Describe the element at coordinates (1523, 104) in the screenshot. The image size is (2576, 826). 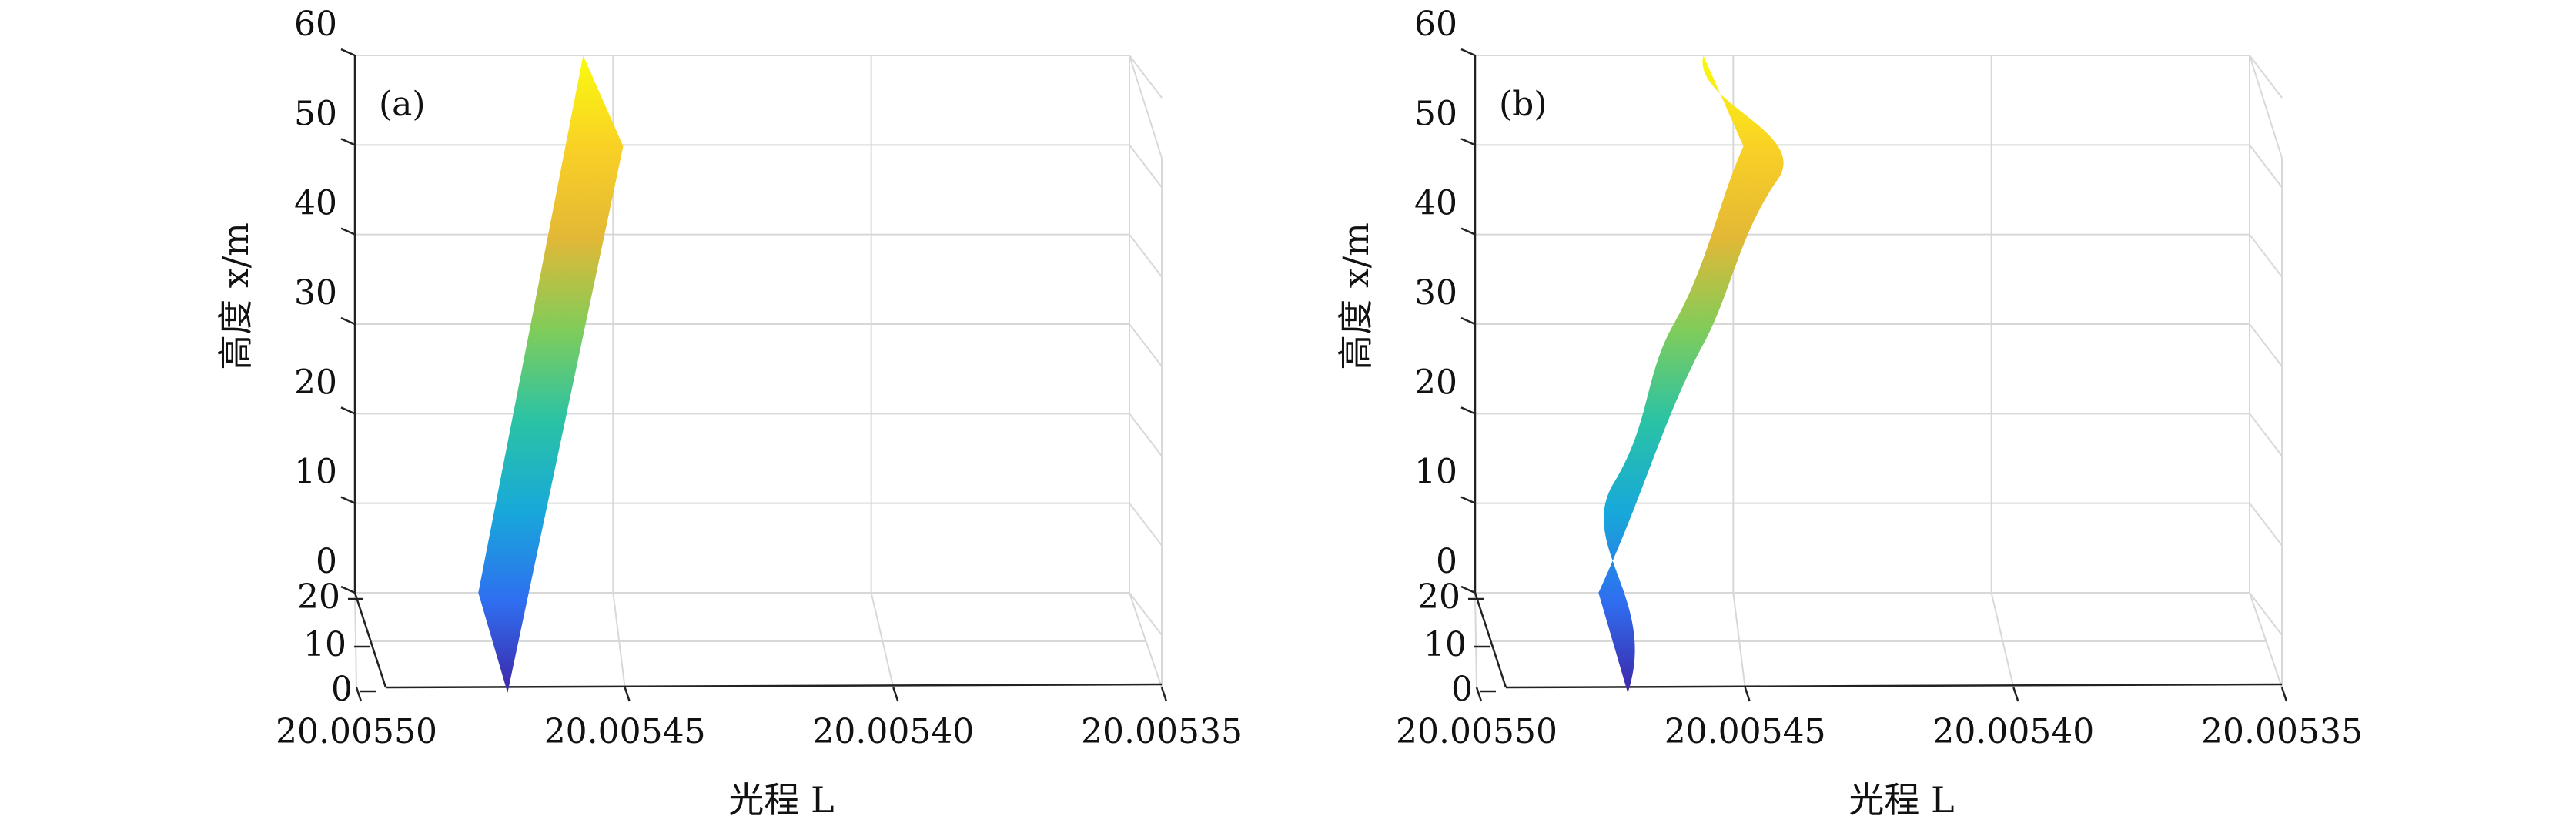
I see `panel-label: (b)` at that location.